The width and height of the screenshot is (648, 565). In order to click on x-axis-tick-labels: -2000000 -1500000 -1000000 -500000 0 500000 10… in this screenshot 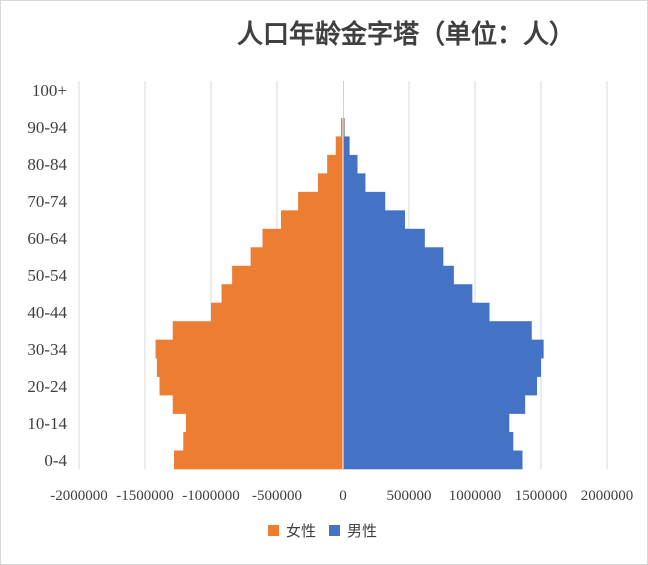, I will do `click(341, 496)`.